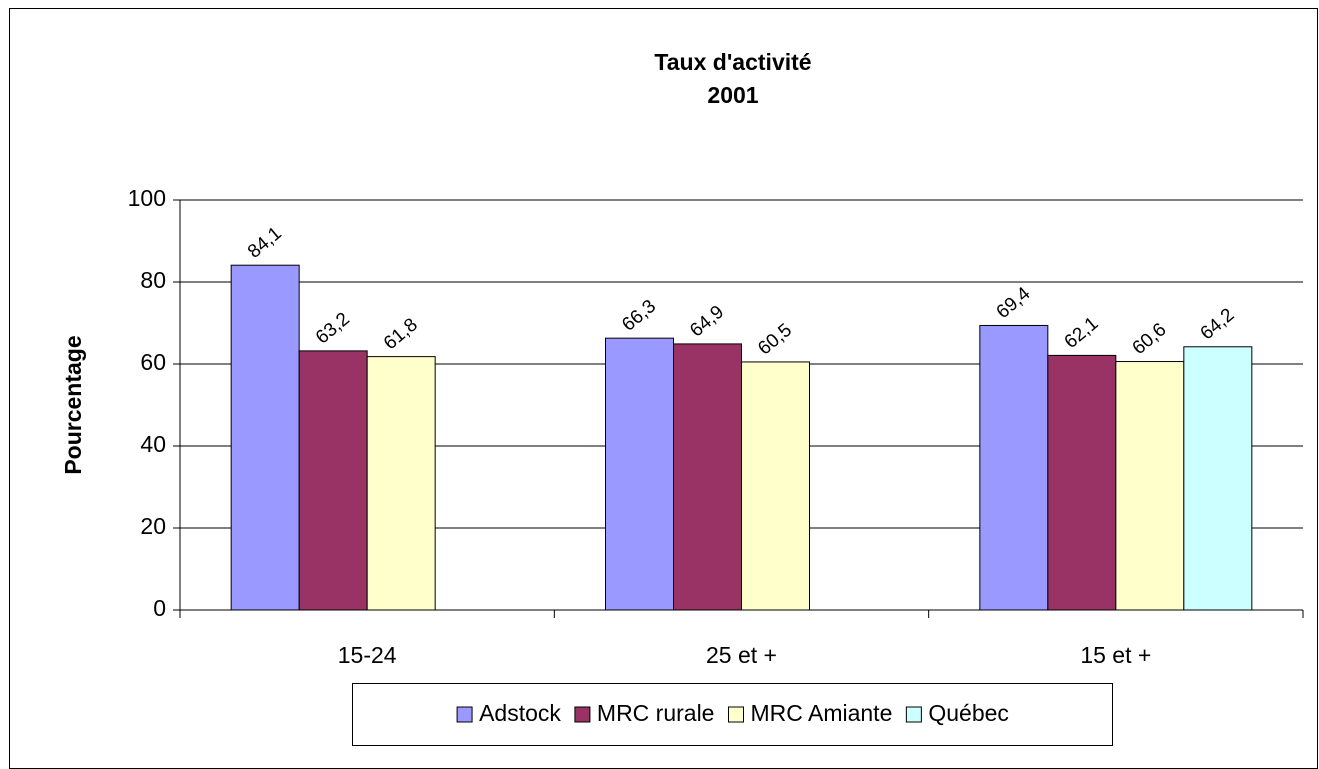 The width and height of the screenshot is (1319, 769). I want to click on legend-label: MRC Amiante, so click(821, 713).